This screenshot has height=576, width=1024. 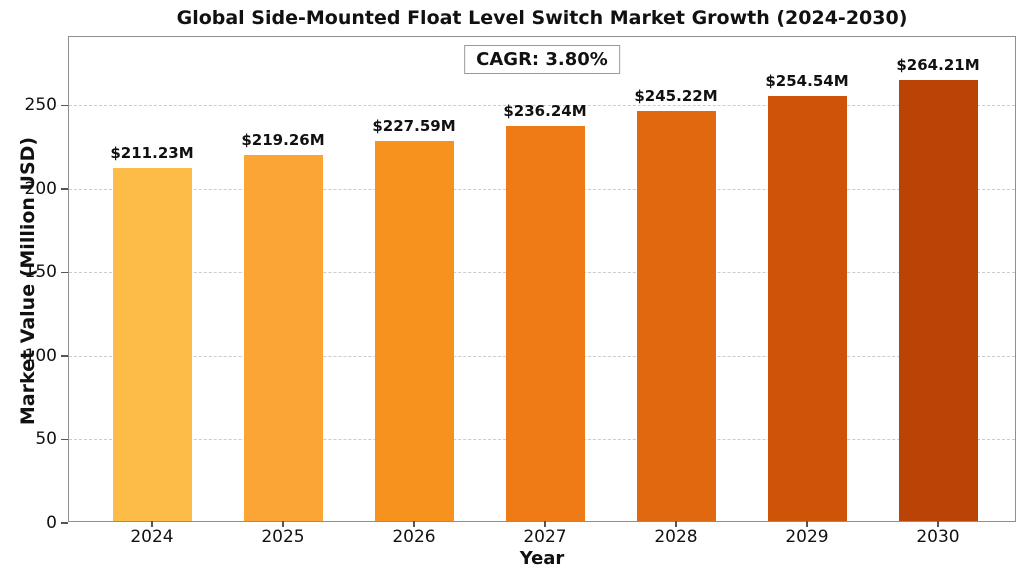 What do you see at coordinates (152, 344) in the screenshot?
I see `bar-2024` at bounding box center [152, 344].